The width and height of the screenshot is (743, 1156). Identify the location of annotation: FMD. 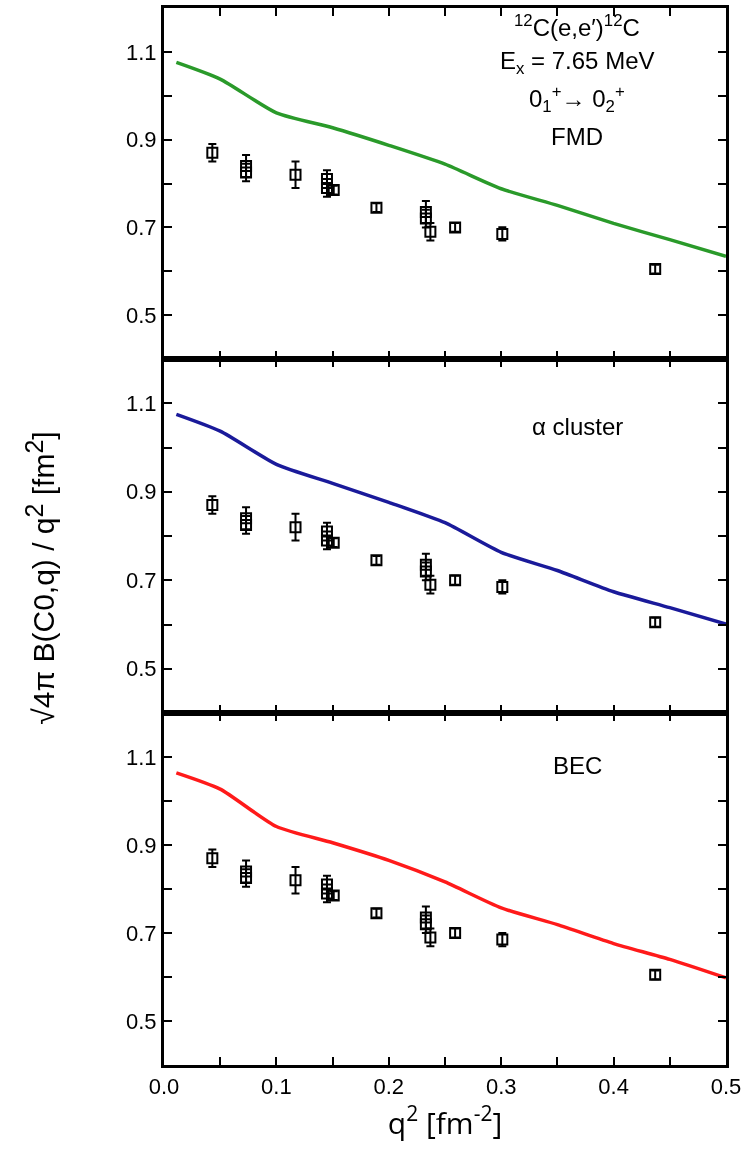
(577, 136).